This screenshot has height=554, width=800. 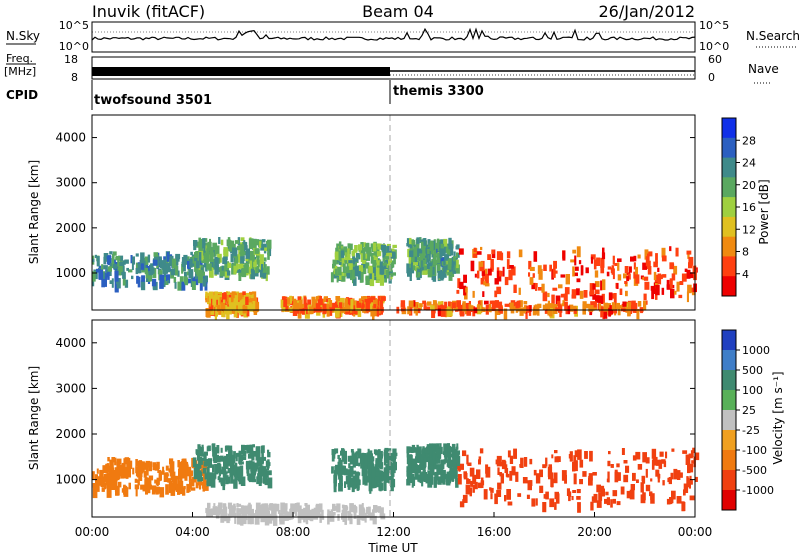 I want to click on freq-left-tick-bottom: 8, so click(x=74, y=77).